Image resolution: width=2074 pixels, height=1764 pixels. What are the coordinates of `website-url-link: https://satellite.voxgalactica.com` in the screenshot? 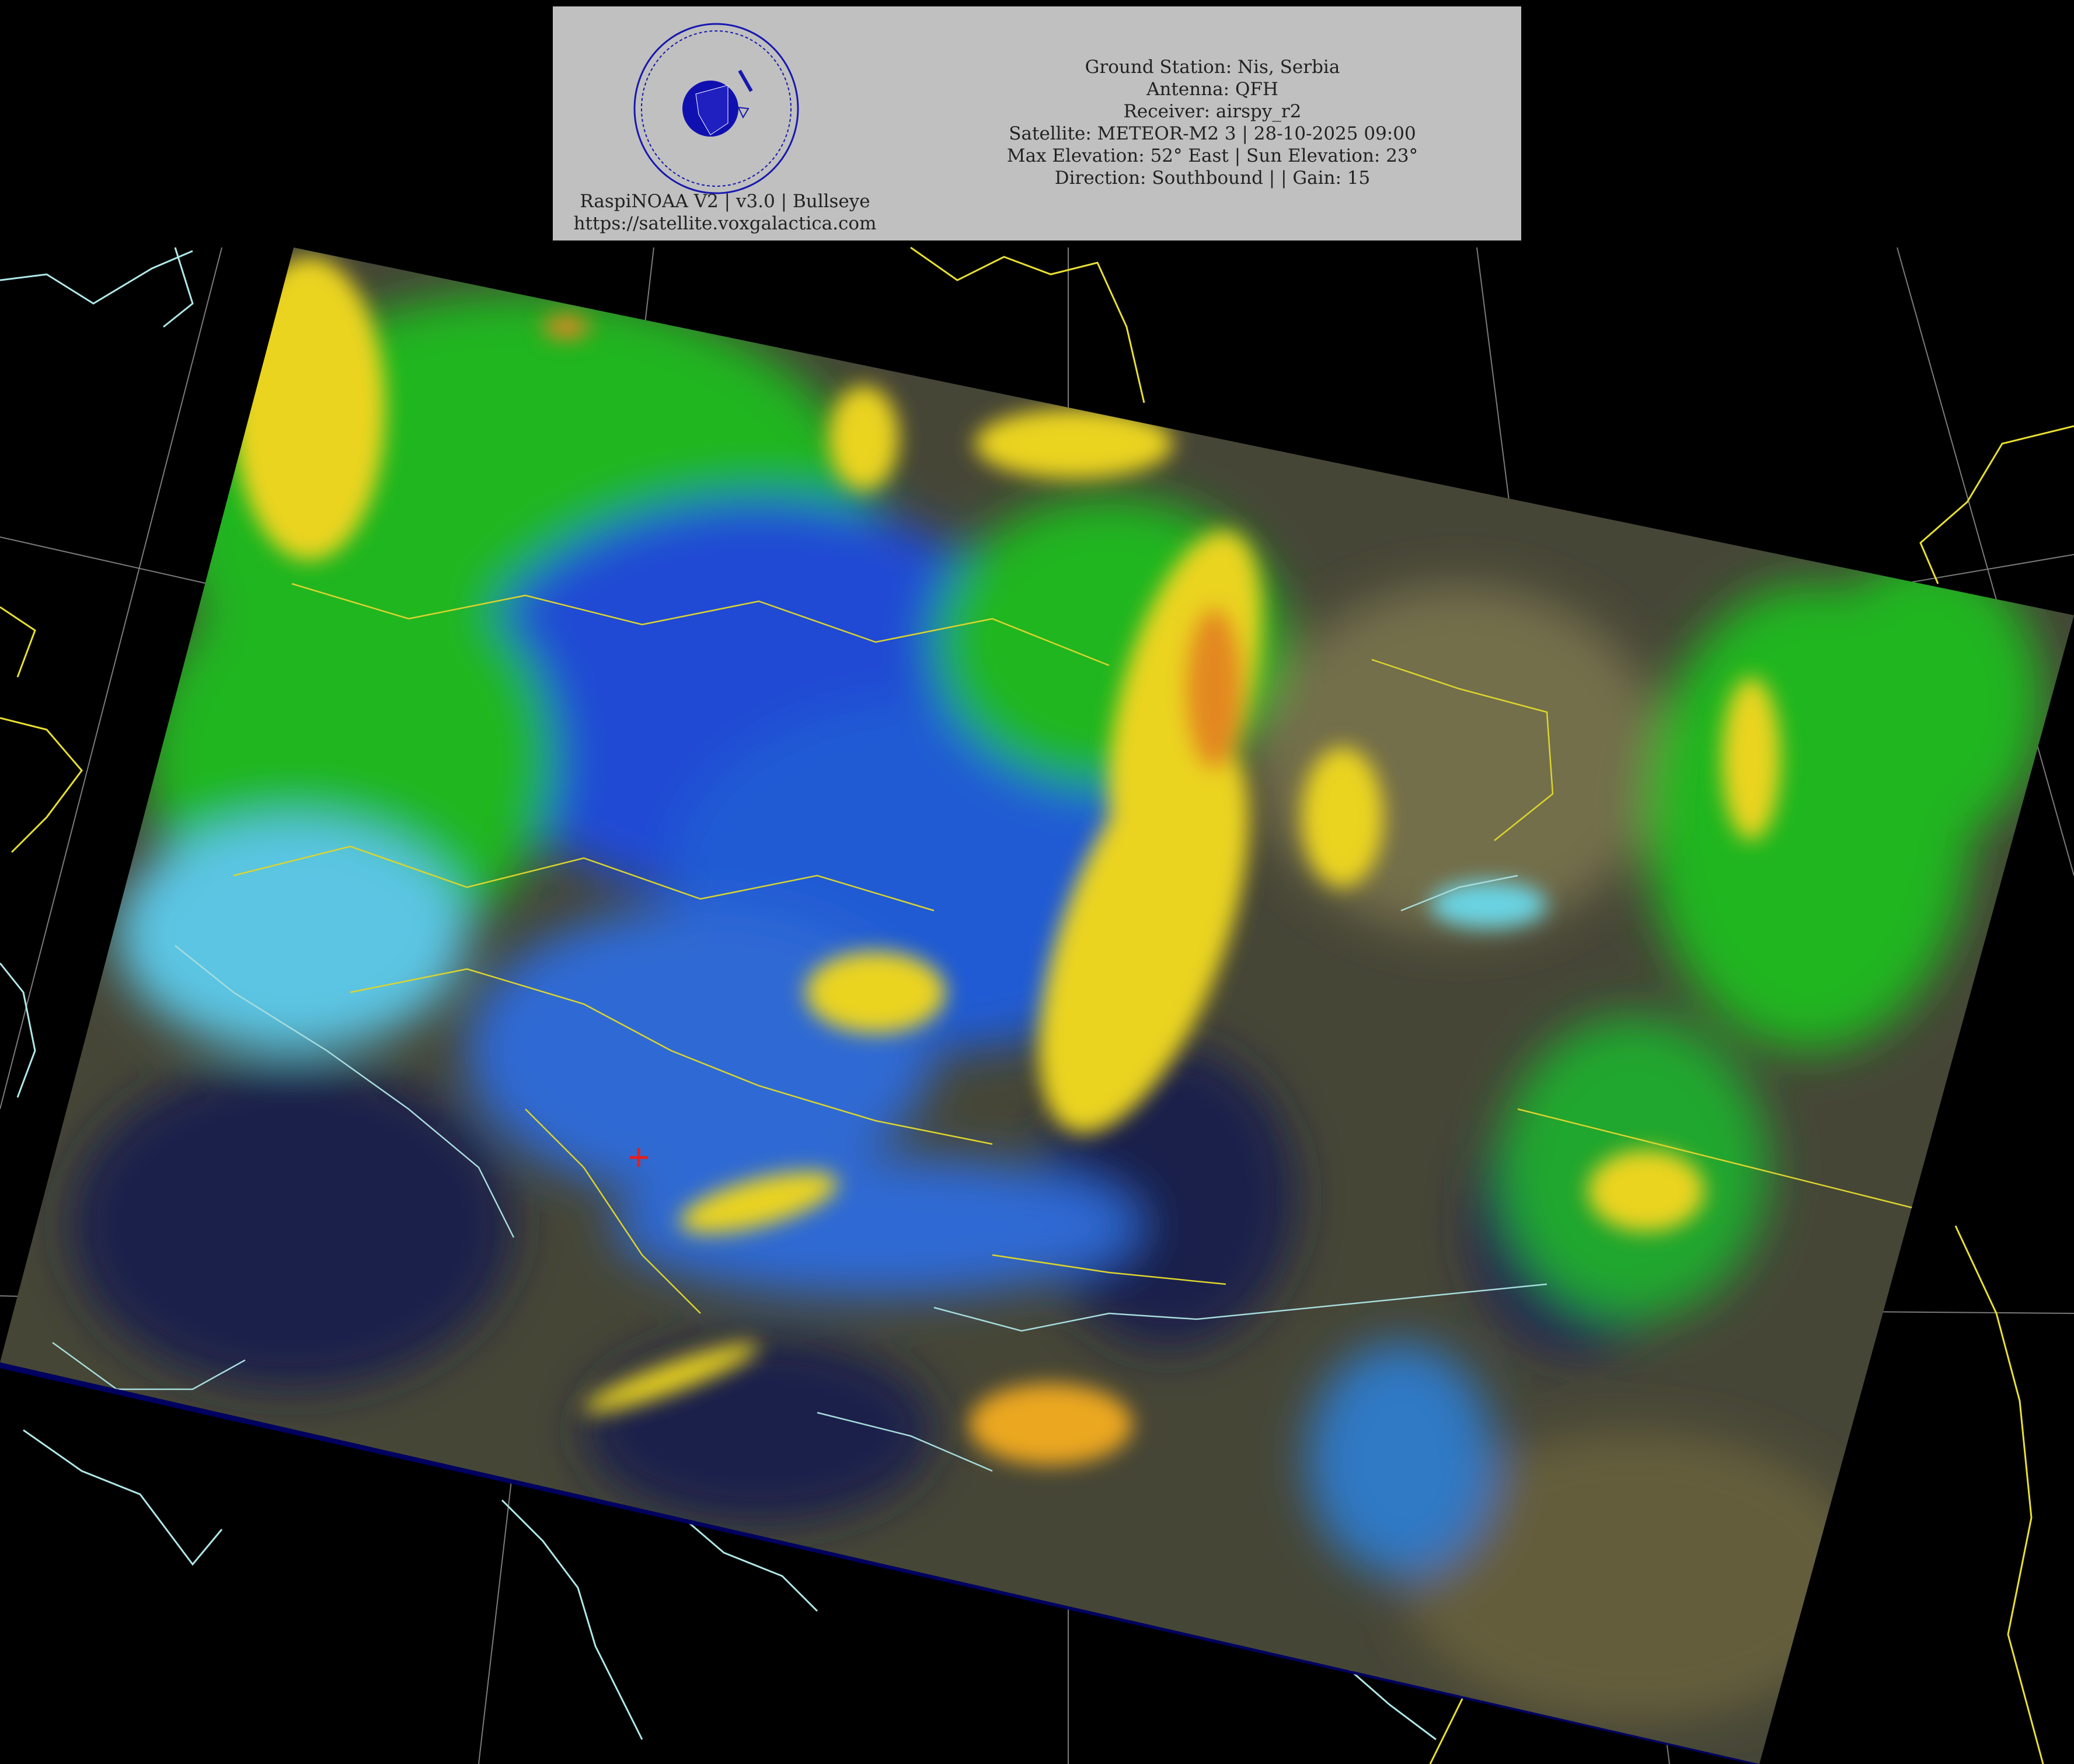 It's located at (725, 223).